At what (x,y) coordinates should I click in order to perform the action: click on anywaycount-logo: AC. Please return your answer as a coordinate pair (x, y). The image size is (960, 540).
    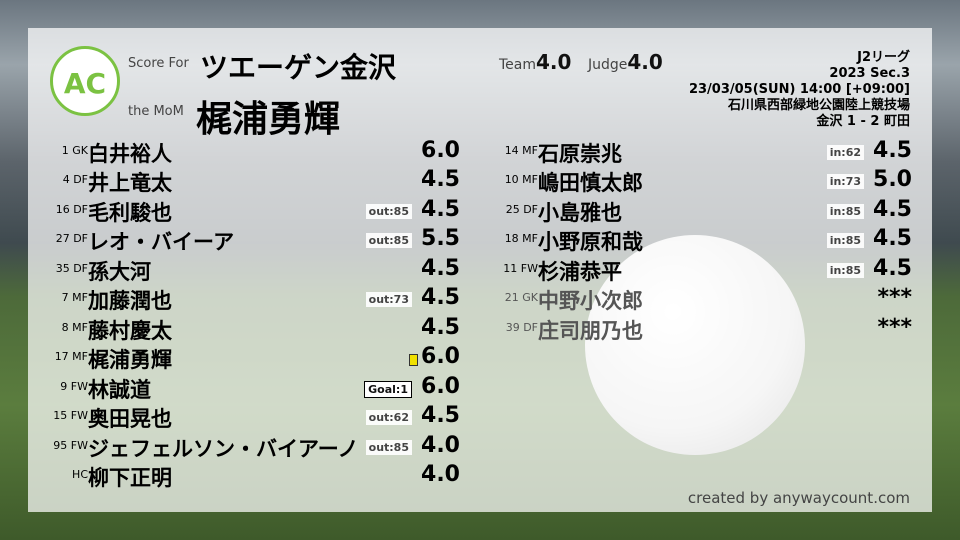
    Looking at the image, I should click on (85, 81).